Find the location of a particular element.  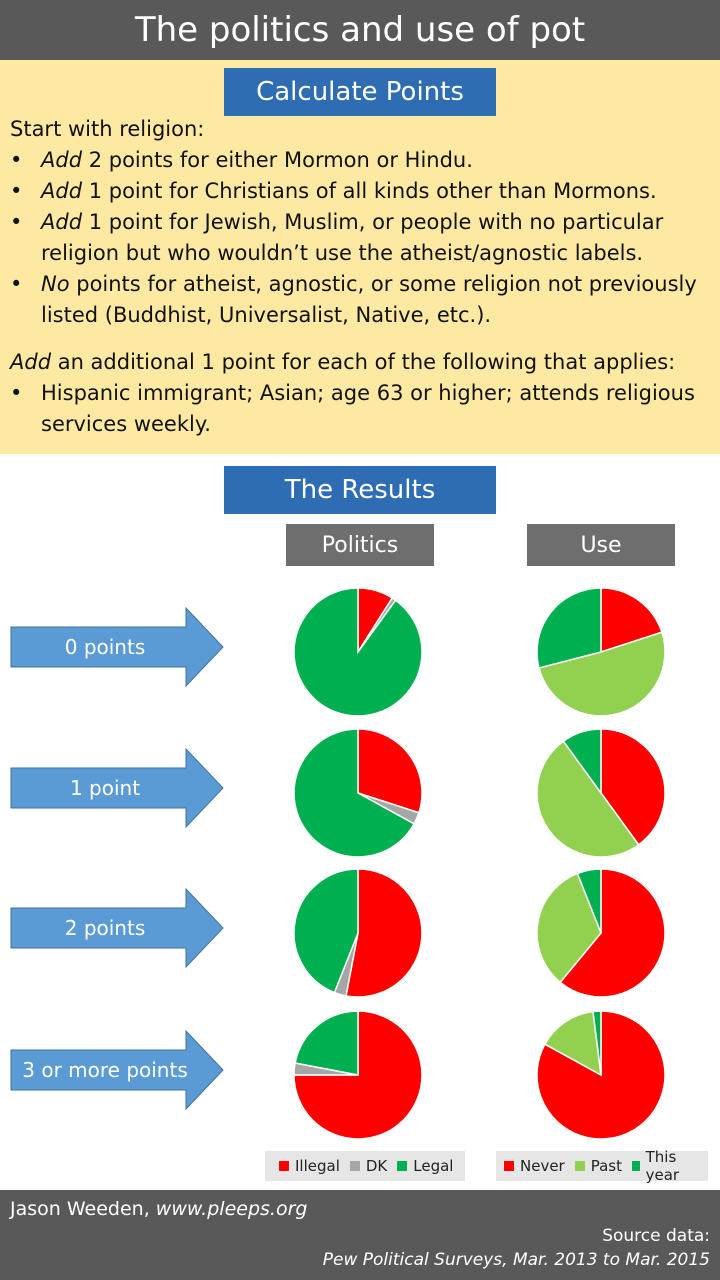

legend-item: Legal is located at coordinates (425, 1166).